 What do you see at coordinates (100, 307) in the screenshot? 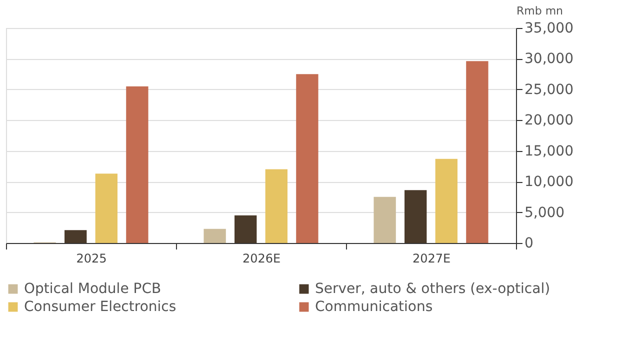
I see `legend-label: Consumer Electronics` at bounding box center [100, 307].